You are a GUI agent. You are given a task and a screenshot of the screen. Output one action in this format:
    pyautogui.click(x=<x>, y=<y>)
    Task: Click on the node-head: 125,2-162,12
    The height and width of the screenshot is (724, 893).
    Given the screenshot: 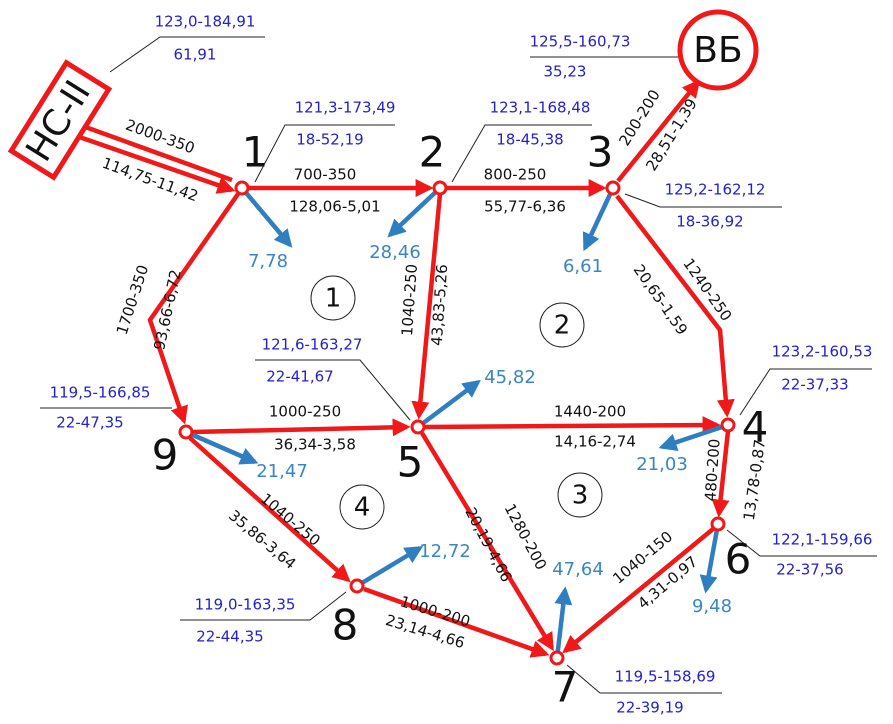 What is the action you would take?
    pyautogui.click(x=715, y=190)
    